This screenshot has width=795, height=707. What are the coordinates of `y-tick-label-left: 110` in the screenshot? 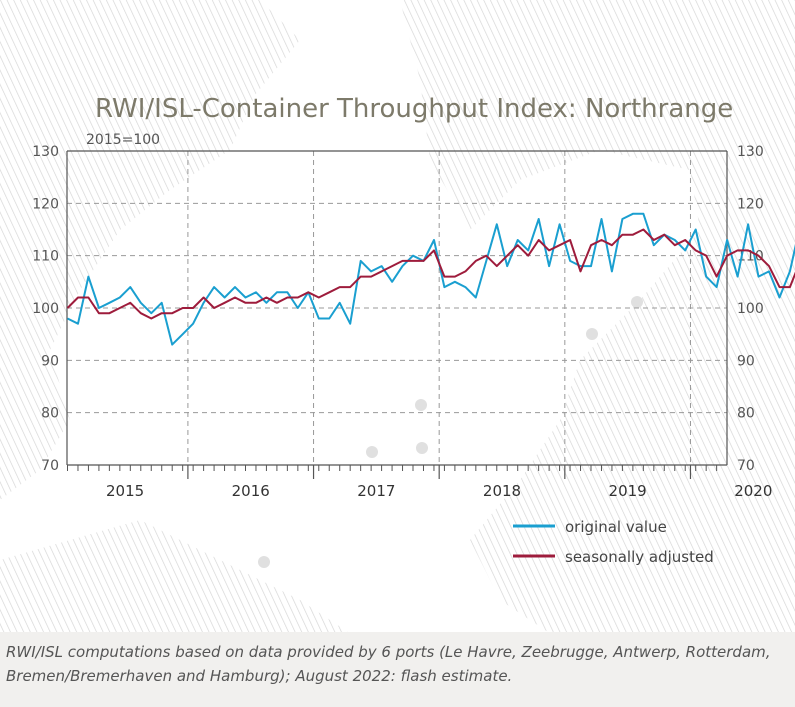 It's located at (45, 257).